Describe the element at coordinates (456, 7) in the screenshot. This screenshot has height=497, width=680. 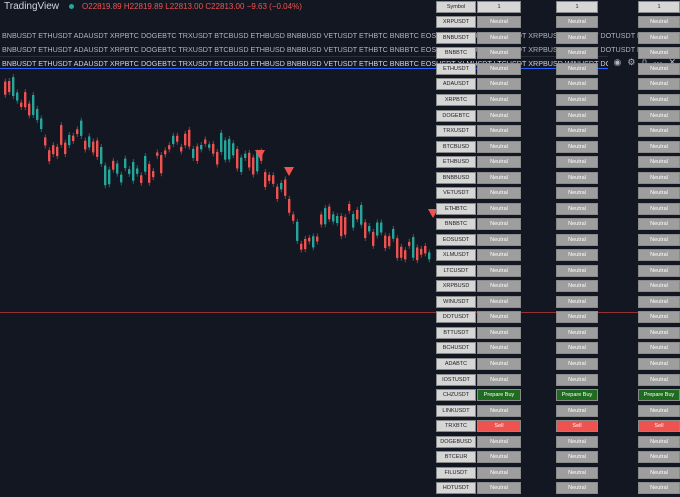
I see `header-symbol: Symbol` at that location.